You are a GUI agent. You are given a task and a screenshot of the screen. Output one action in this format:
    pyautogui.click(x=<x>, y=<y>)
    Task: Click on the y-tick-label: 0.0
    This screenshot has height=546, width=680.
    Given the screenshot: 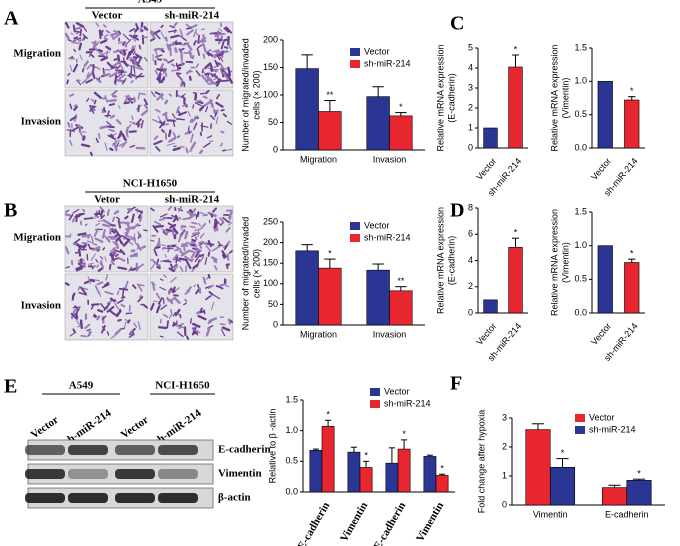 What is the action you would take?
    pyautogui.click(x=580, y=147)
    